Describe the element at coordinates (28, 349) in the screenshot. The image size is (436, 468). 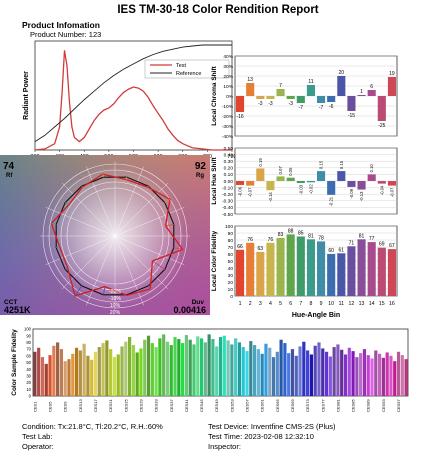
I see `ces-y-tick-label: 70` at that location.